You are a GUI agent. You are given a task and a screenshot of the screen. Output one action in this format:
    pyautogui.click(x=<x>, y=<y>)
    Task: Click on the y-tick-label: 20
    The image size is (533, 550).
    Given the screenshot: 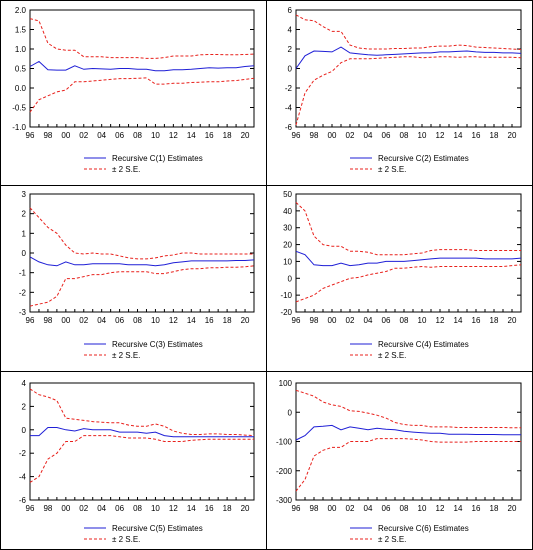 What is the action you would take?
    pyautogui.click(x=287, y=245)
    